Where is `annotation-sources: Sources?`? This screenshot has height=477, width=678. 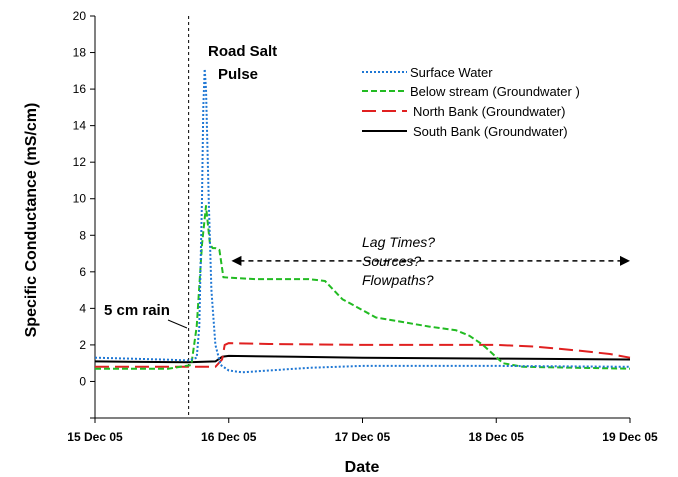 annotation-sources: Sources? is located at coordinates (391, 261).